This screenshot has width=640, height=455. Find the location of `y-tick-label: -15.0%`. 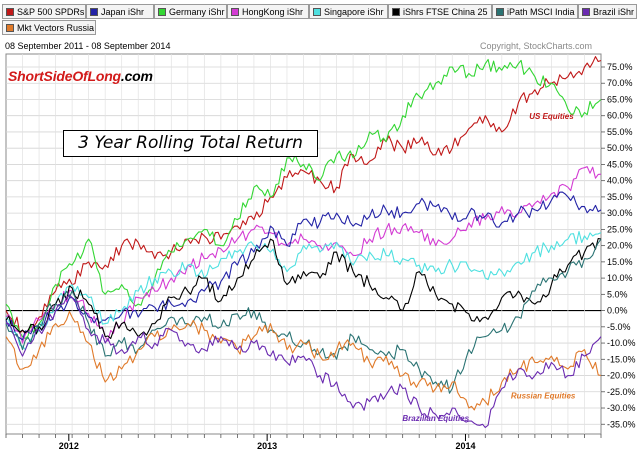

y-tick-label: -15.0% is located at coordinates (621, 359).